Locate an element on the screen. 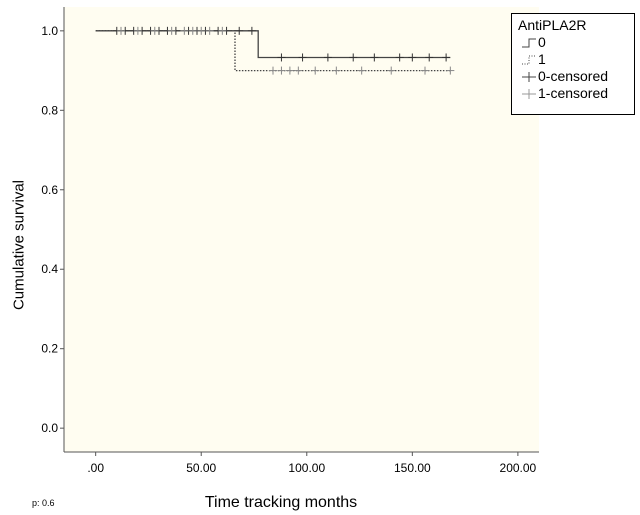  x-tick-label: 200.00 is located at coordinates (518, 468).